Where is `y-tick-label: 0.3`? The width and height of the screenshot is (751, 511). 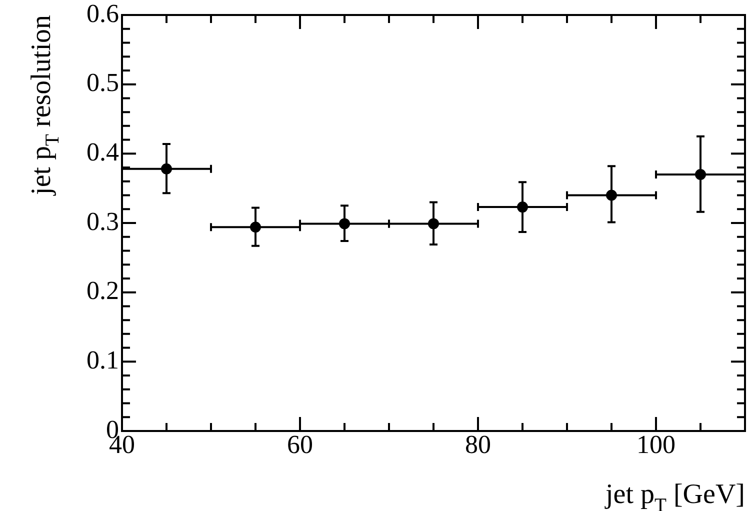
y-tick-label: 0.3 is located at coordinates (102, 221).